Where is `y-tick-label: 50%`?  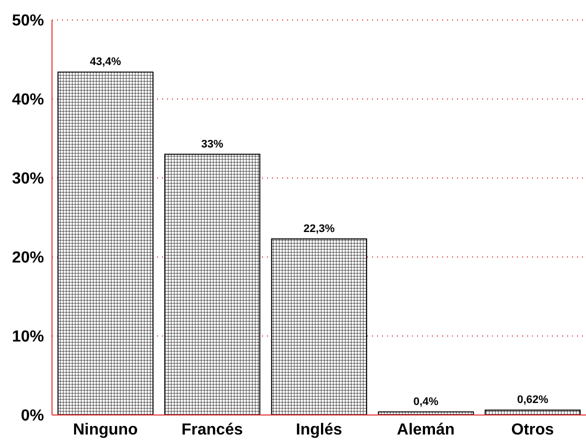
y-tick-label: 50% is located at coordinates (28, 21).